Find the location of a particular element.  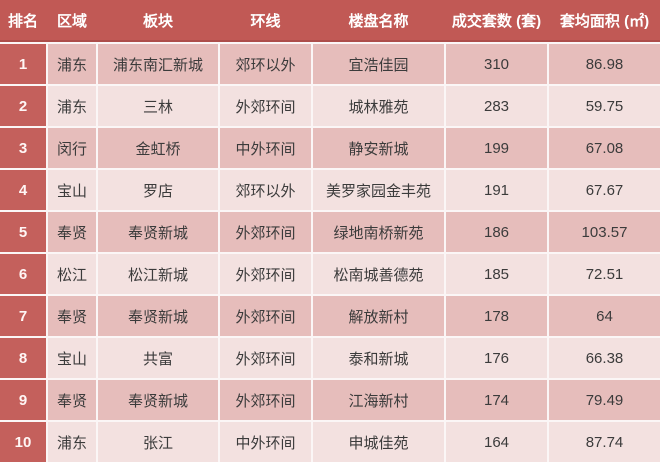

rank-cell: 4 is located at coordinates (23, 190).